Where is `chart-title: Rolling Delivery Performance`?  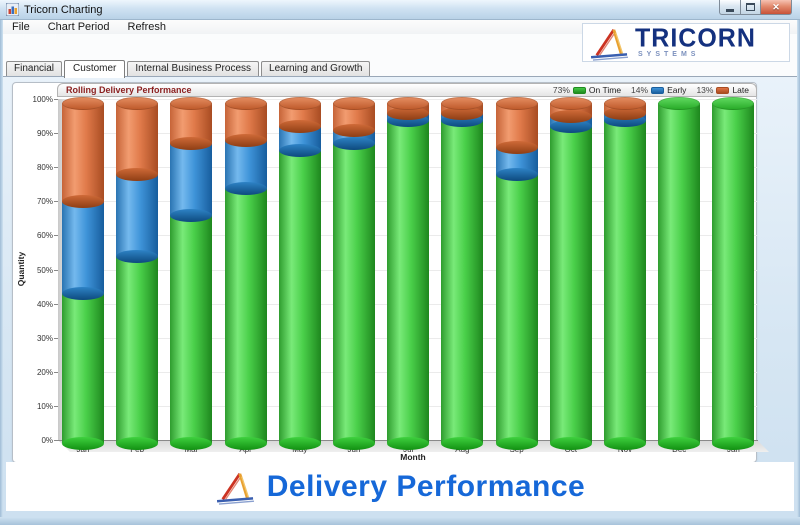 chart-title: Rolling Delivery Performance is located at coordinates (129, 90).